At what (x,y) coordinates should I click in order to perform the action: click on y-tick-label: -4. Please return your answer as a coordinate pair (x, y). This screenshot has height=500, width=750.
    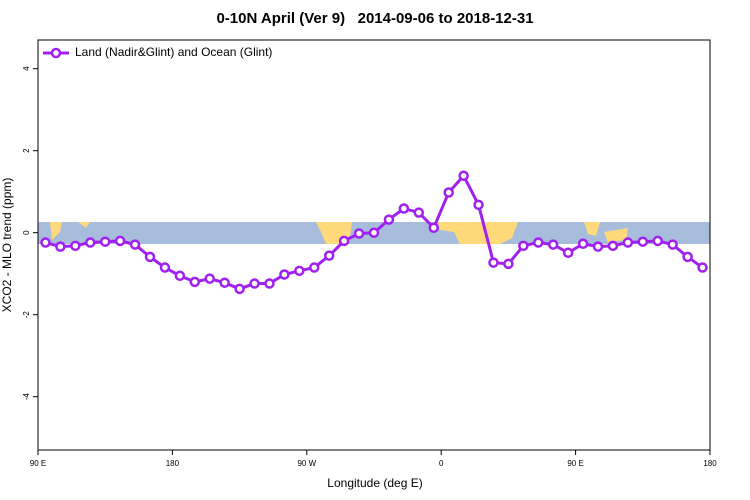
    Looking at the image, I should click on (26, 397).